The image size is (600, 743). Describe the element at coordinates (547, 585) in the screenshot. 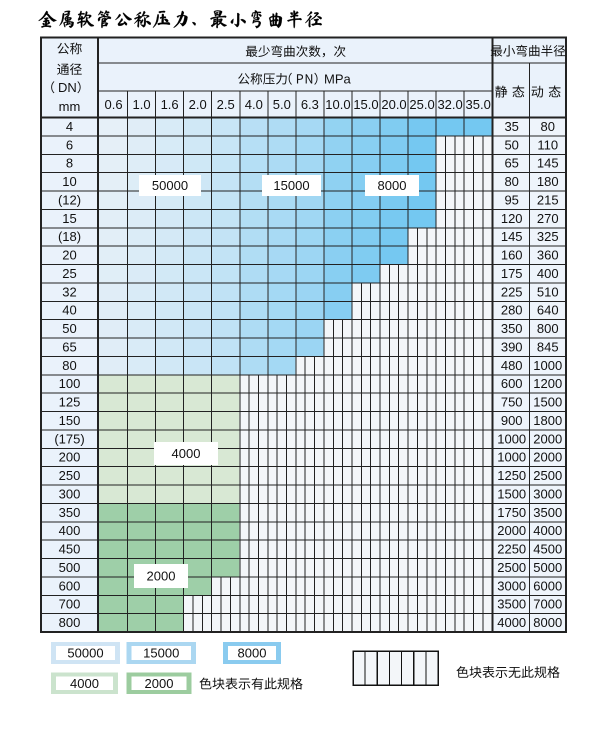

I see `svg-text: 6000` at that location.